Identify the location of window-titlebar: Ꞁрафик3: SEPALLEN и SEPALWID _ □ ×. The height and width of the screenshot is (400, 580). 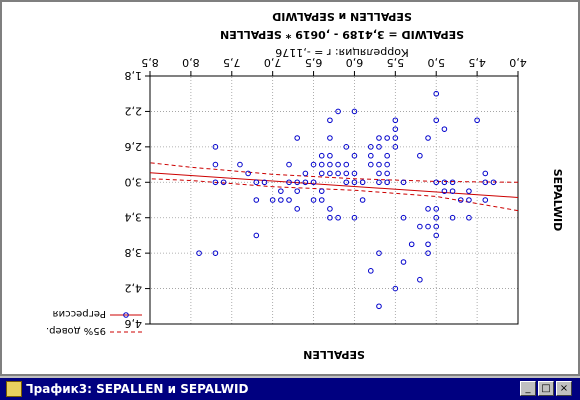
(290, 388).